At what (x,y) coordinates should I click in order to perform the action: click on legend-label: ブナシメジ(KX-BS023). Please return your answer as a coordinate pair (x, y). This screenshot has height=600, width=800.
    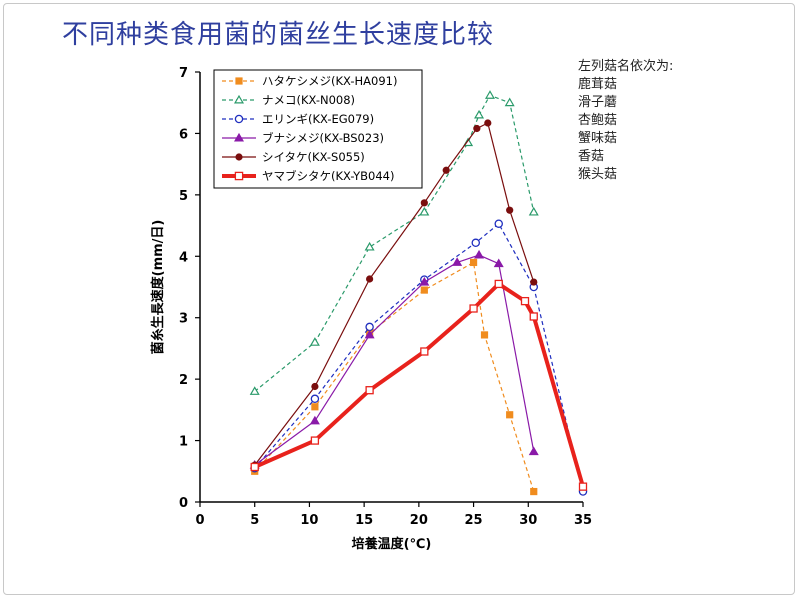
    Looking at the image, I should click on (323, 138).